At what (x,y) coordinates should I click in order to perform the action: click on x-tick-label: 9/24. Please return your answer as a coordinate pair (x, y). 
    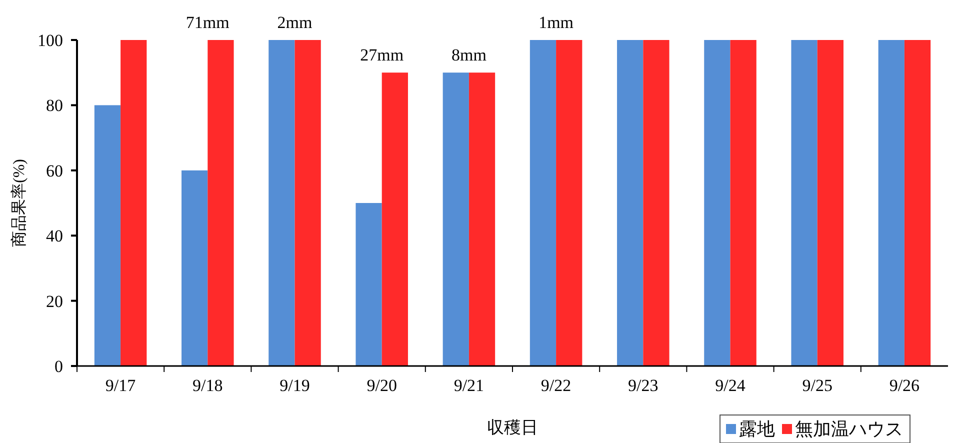
    Looking at the image, I should click on (730, 385).